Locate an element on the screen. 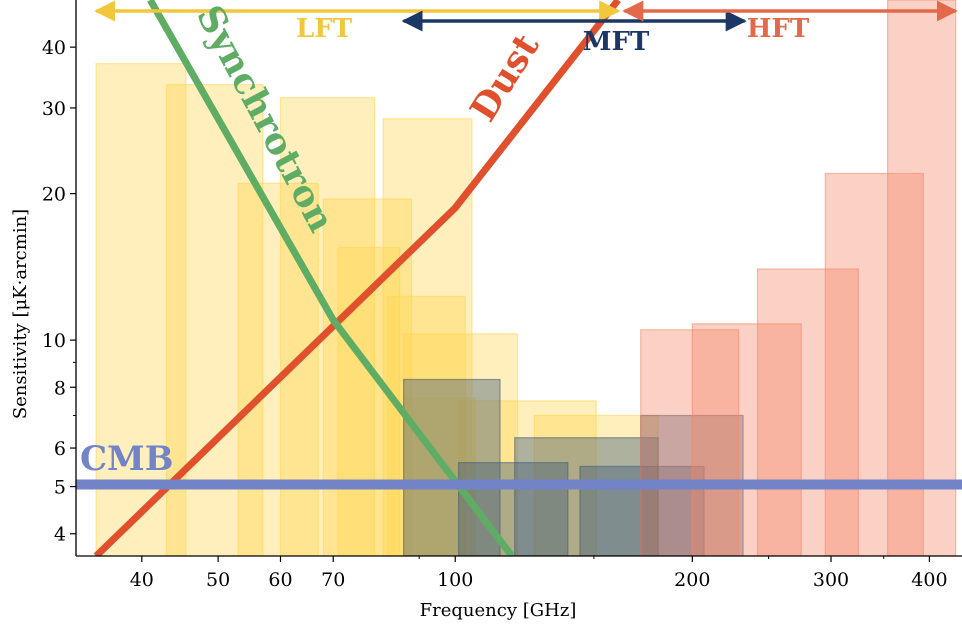 This screenshot has height=626, width=962. y-axis-label: Sensitivity [μK·arcmin] is located at coordinates (20, 314).